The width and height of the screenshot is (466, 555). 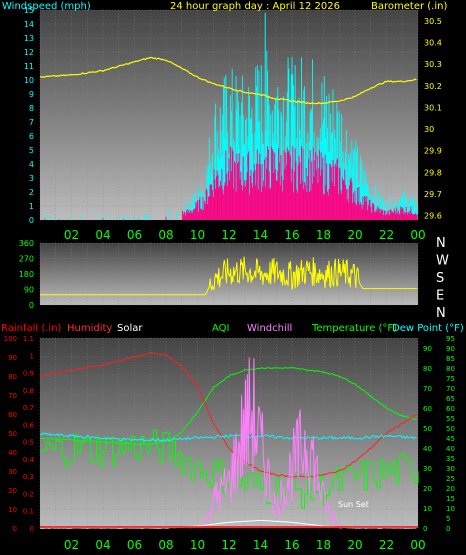 I want to click on compass-label: N, so click(x=441, y=313).